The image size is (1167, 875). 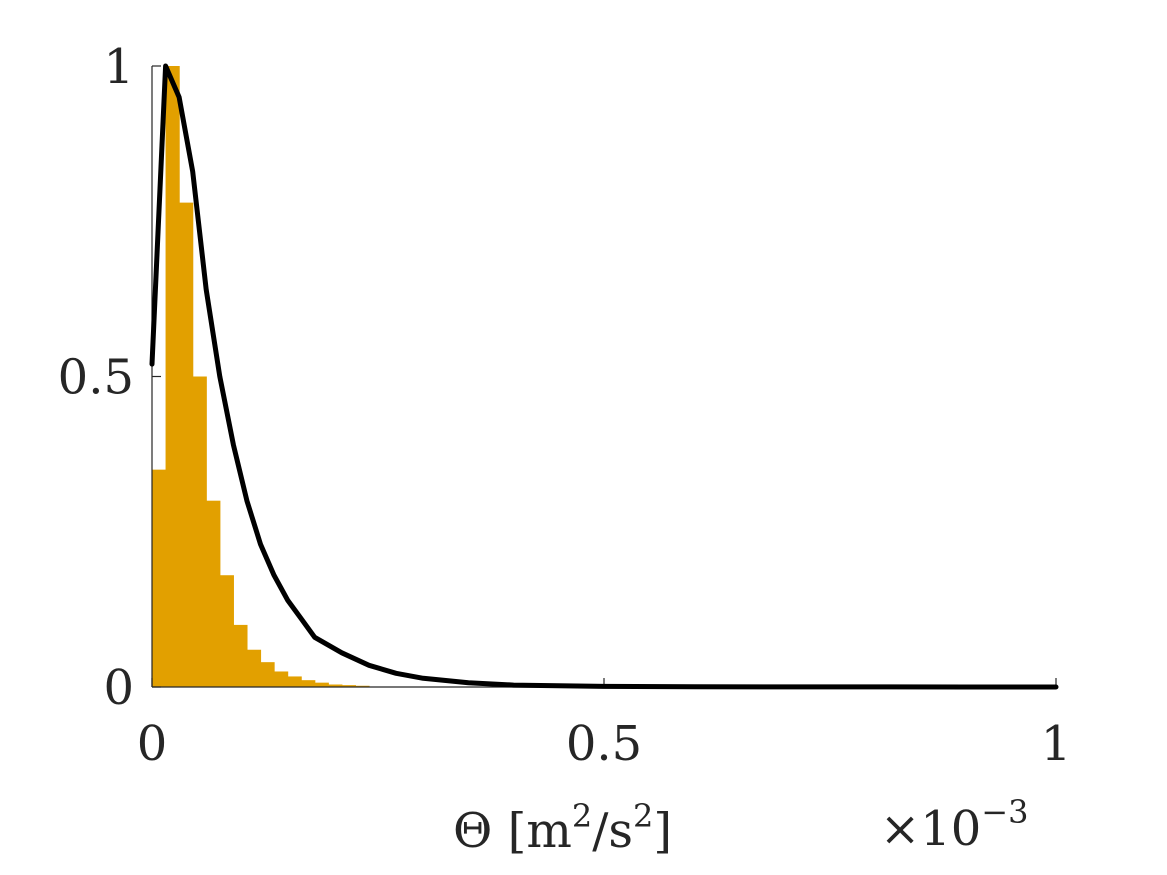 What do you see at coordinates (1056, 744) in the screenshot?
I see `x-tick-label: 1` at bounding box center [1056, 744].